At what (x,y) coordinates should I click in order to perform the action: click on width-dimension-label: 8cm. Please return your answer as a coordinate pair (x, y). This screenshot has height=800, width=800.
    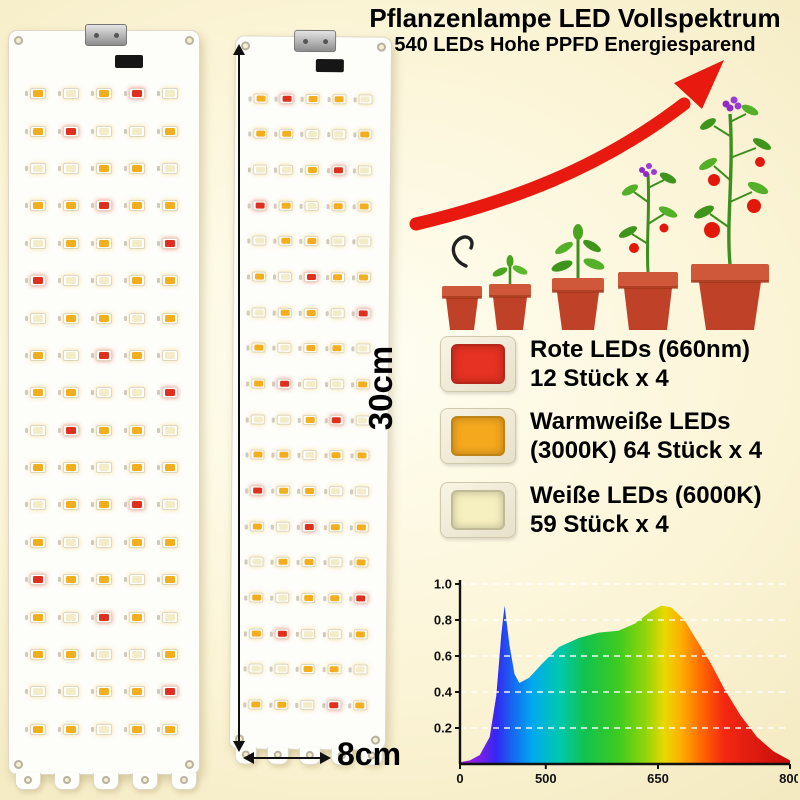
    Looking at the image, I should click on (369, 754).